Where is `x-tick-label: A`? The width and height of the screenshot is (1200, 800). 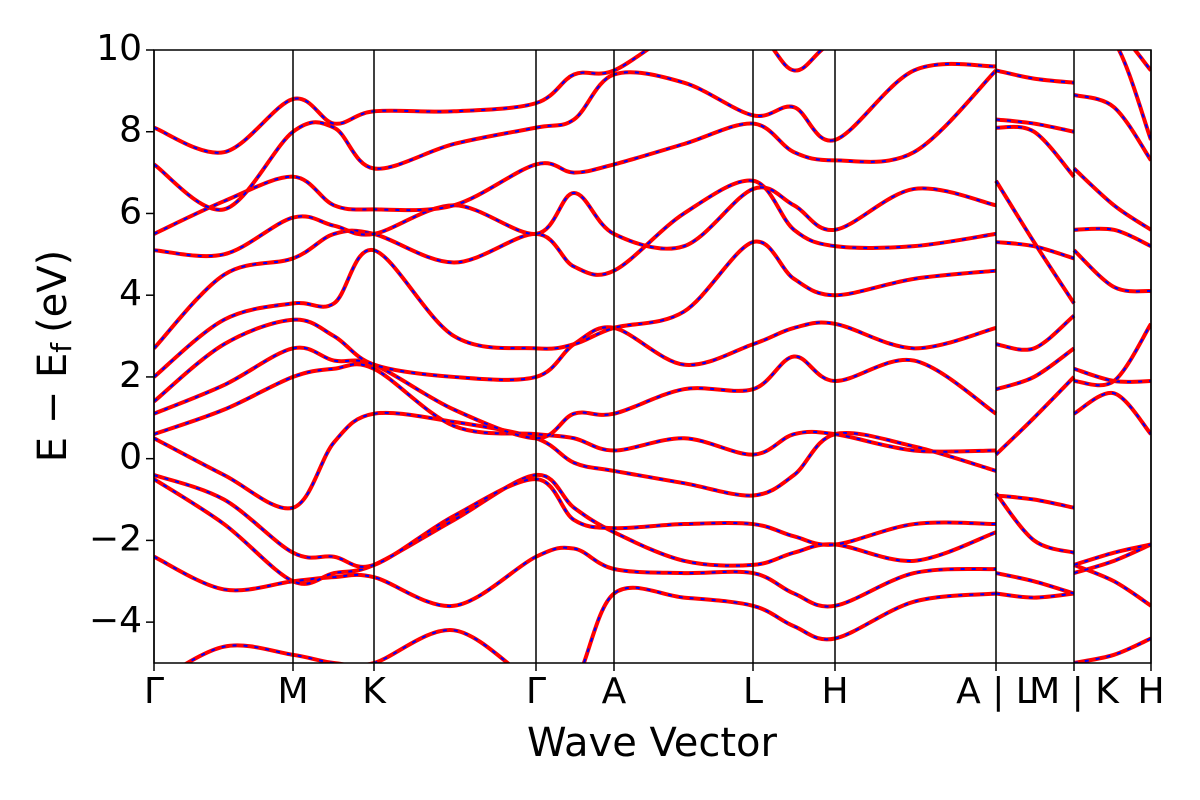 x-tick-label: A is located at coordinates (614, 691).